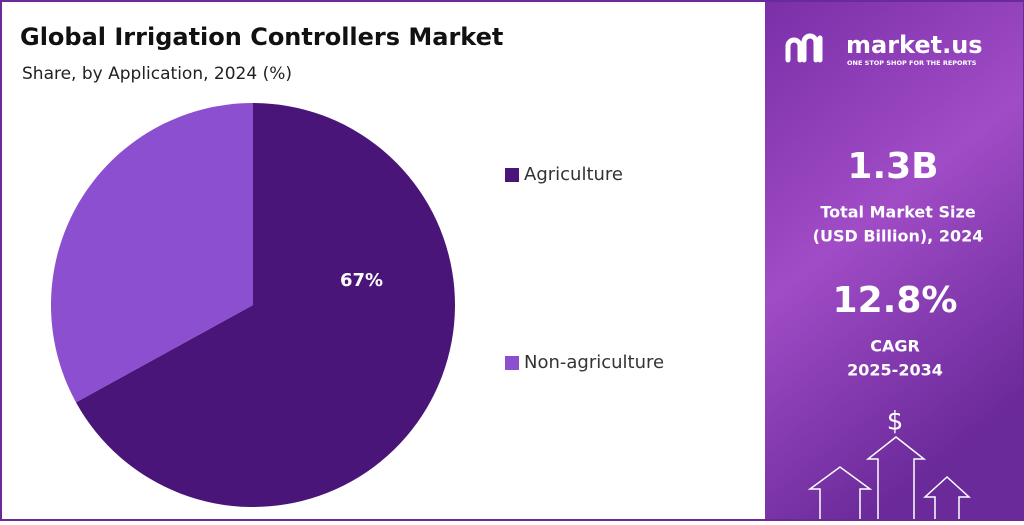 The image size is (1024, 525). Describe the element at coordinates (898, 236) in the screenshot. I see `market-size-label: (USD Billion), 2024` at that location.